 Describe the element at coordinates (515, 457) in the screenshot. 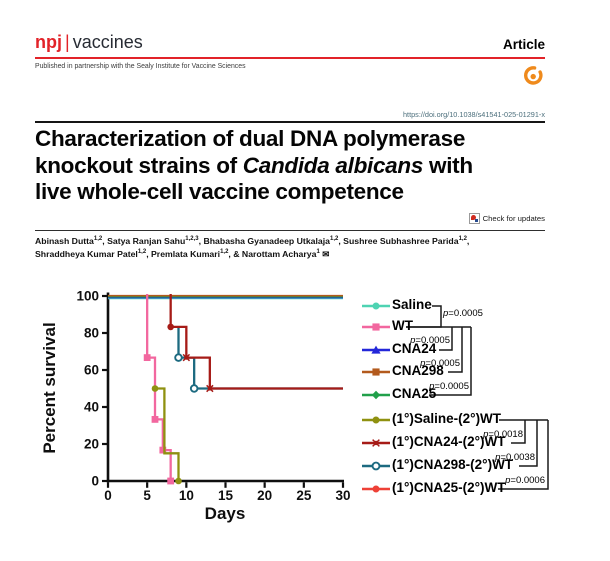

I see `p-value-label: p=0.0038` at that location.